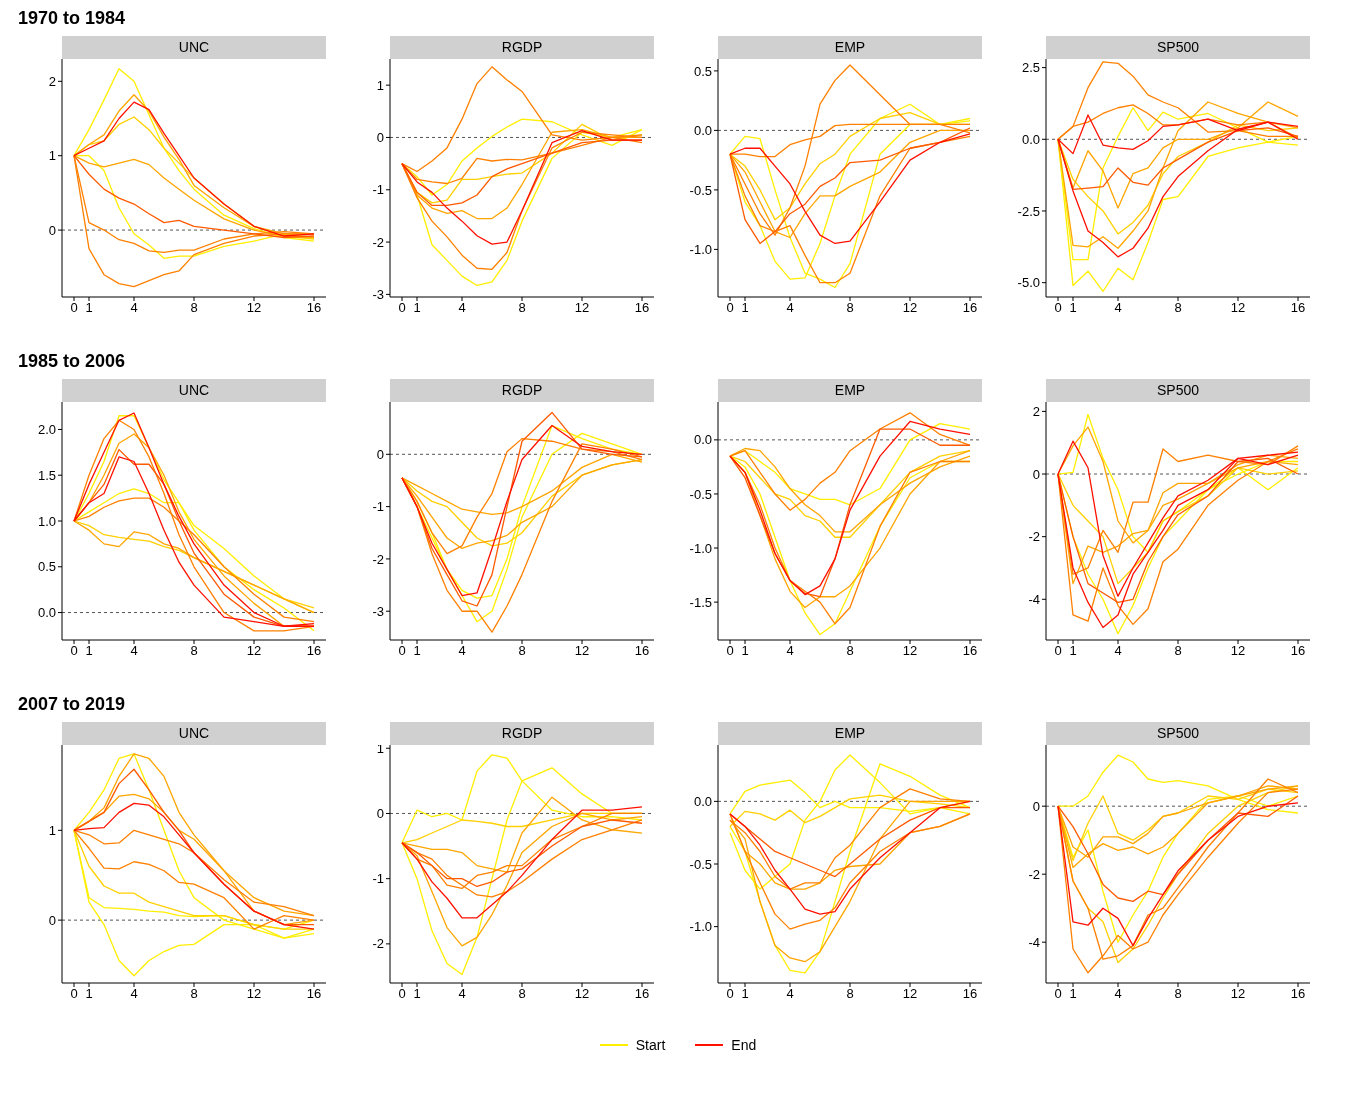 This screenshot has width=1354, height=1099. I want to click on y-tick-label: 2.5, so click(1030, 68).